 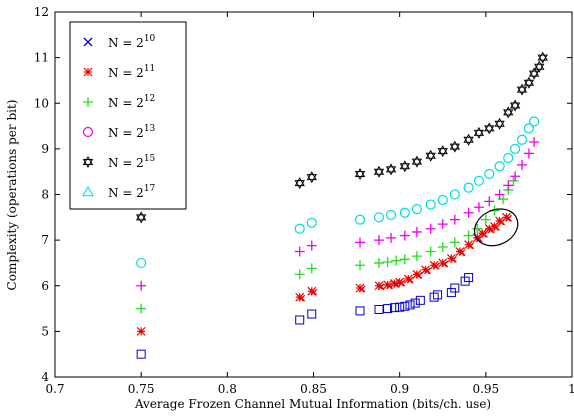 What do you see at coordinates (131, 72) in the screenshot?
I see `legend-entry: N = 211` at bounding box center [131, 72].